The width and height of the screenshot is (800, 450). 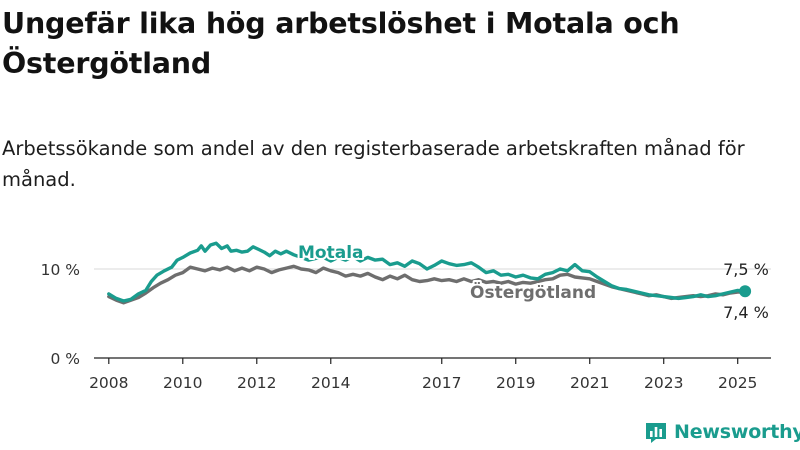 I want to click on series-label-ostergotland: Östergötland, so click(x=533, y=292).